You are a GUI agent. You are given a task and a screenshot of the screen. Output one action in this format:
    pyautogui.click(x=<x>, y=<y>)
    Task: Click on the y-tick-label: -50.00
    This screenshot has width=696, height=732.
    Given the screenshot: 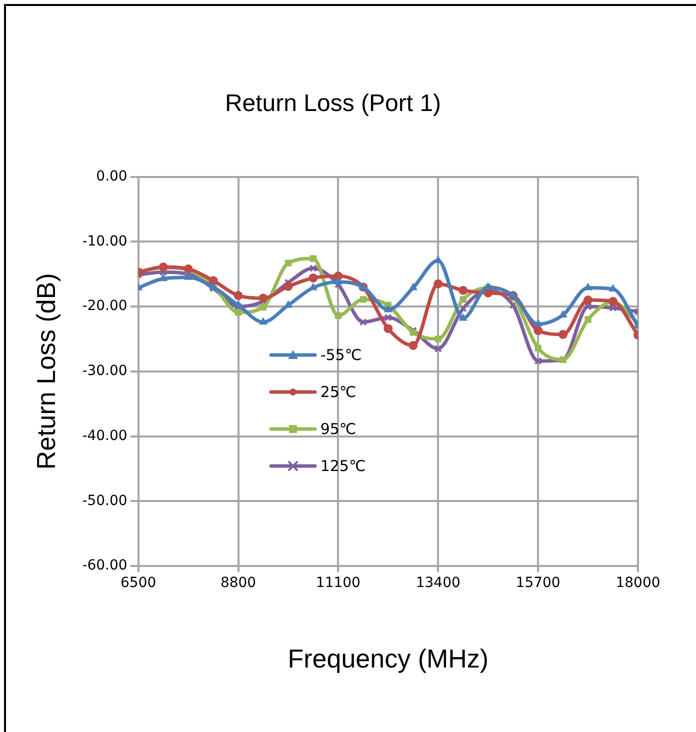 What is the action you would take?
    pyautogui.click(x=105, y=500)
    